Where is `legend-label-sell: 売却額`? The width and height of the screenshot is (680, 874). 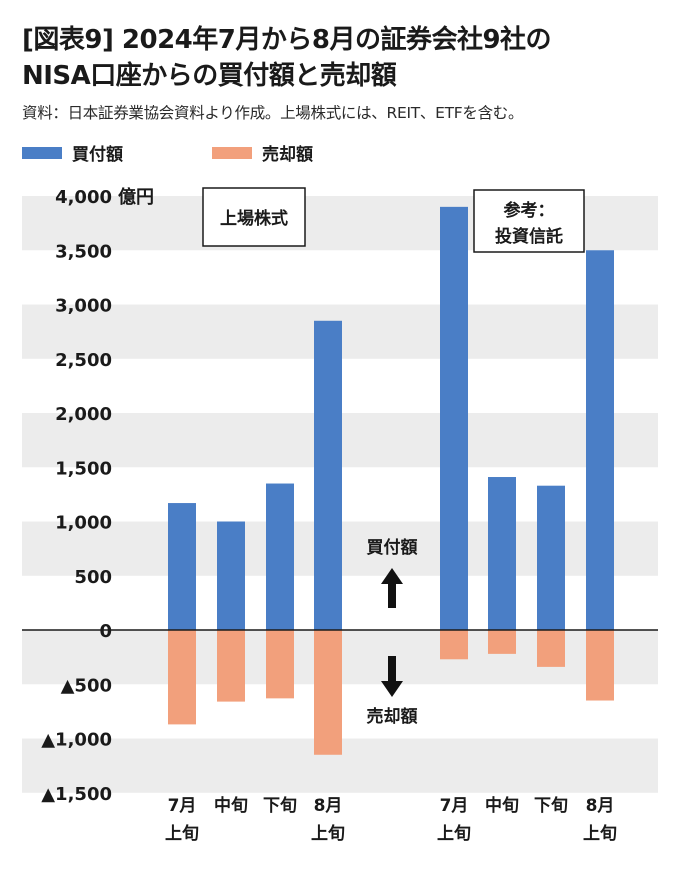 legend-label-sell: 売却額 is located at coordinates (287, 155).